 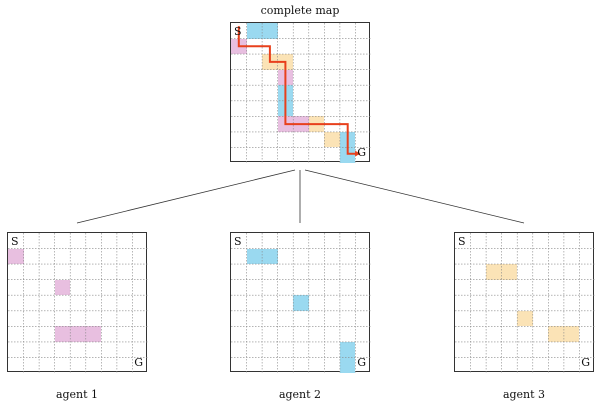 I want to click on agent-2-map-goal-label: G, so click(x=361, y=362).